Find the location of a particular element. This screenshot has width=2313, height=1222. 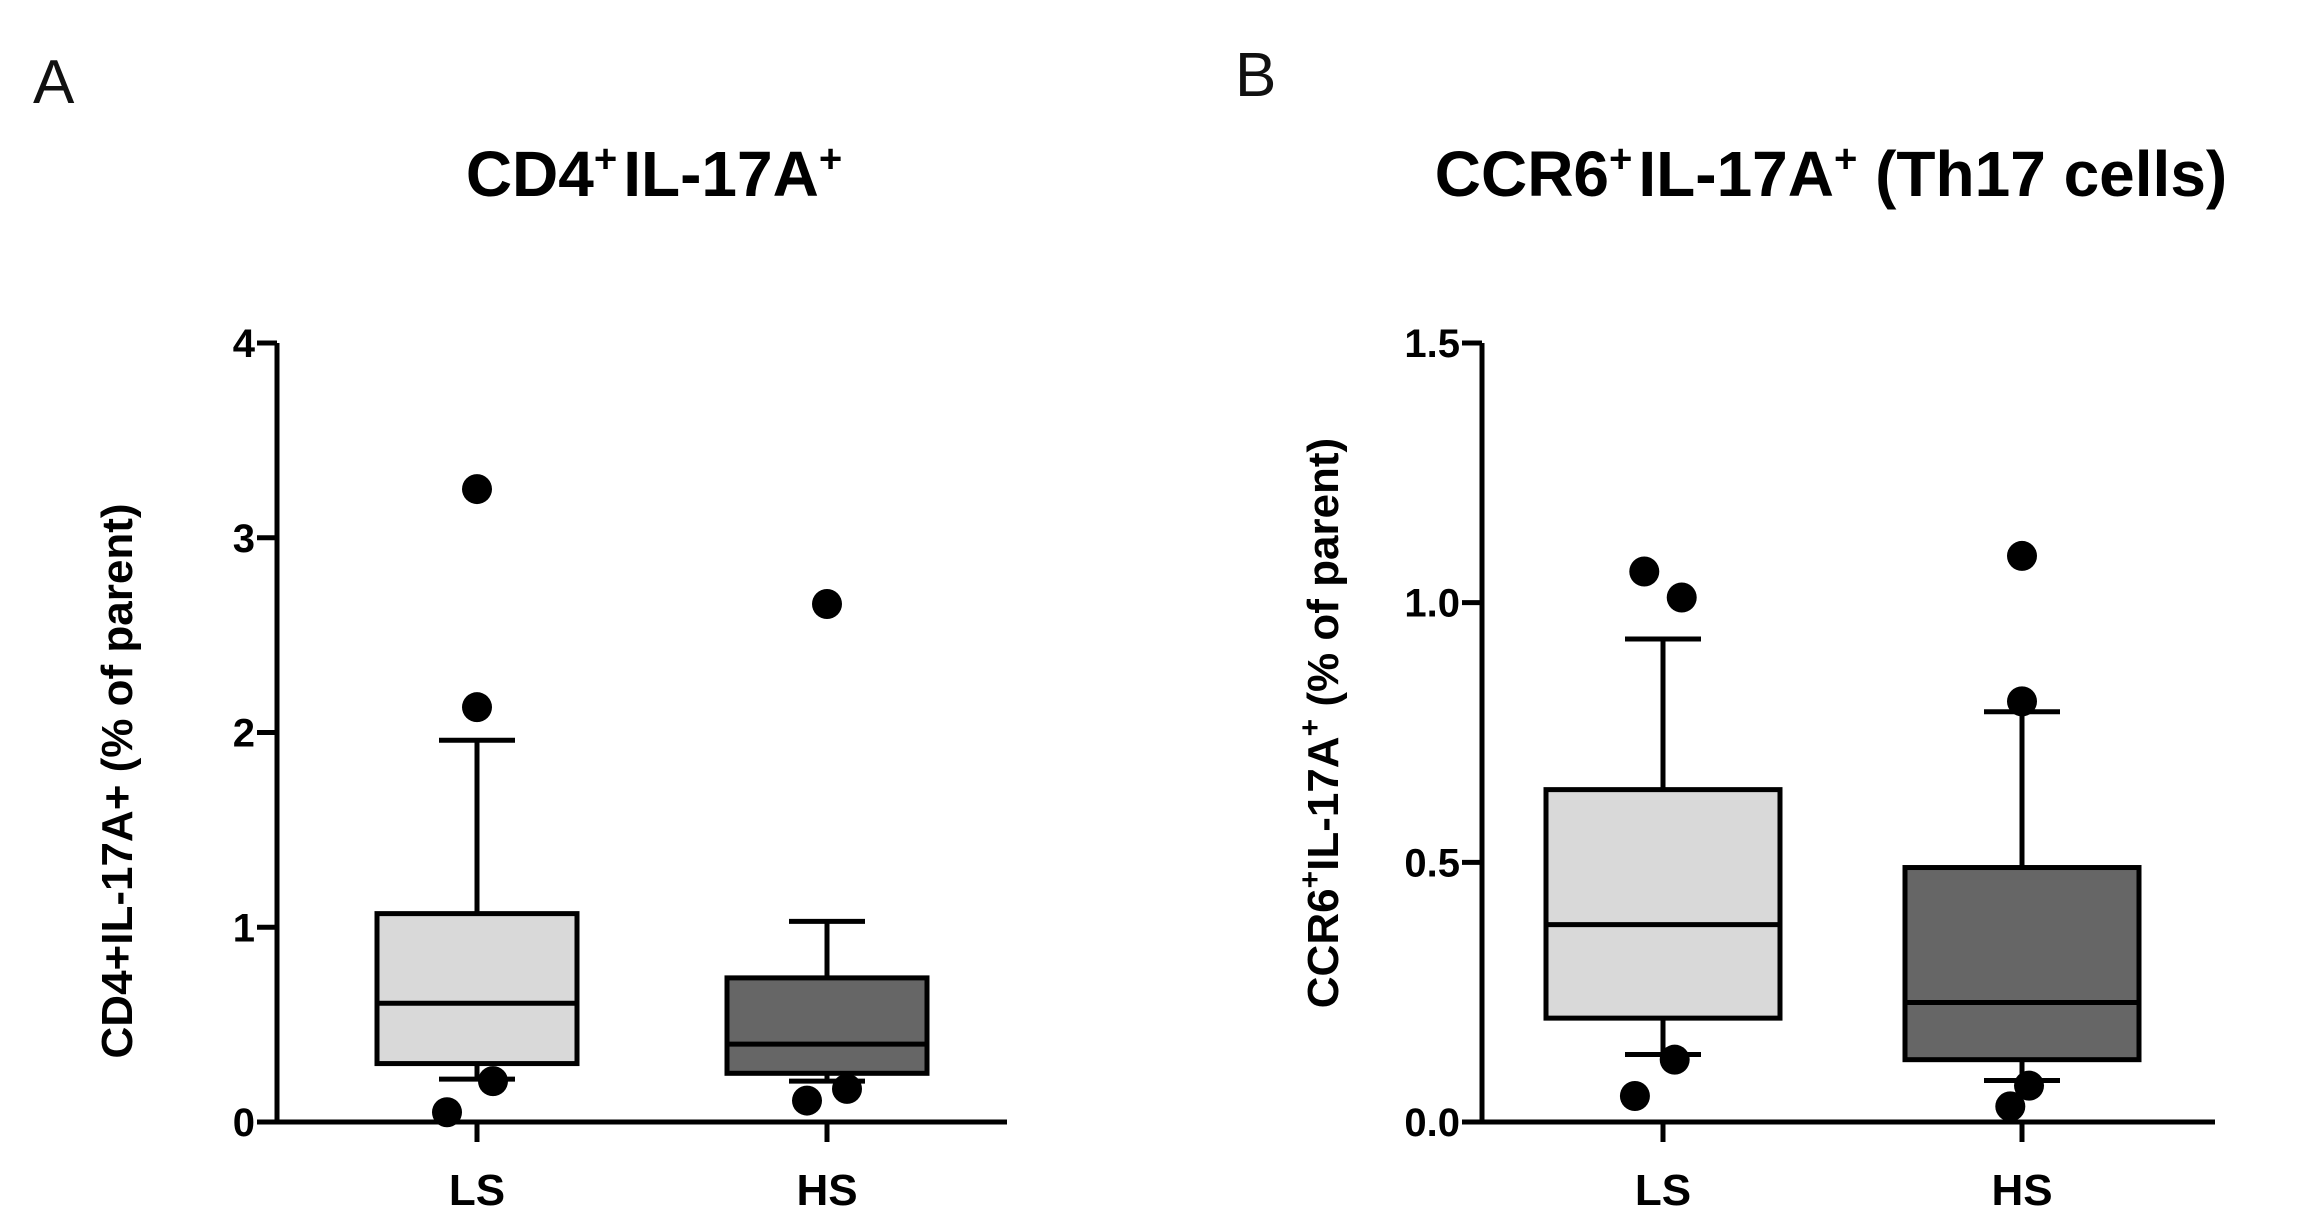

panel-letter-b: B is located at coordinates (1255, 75).